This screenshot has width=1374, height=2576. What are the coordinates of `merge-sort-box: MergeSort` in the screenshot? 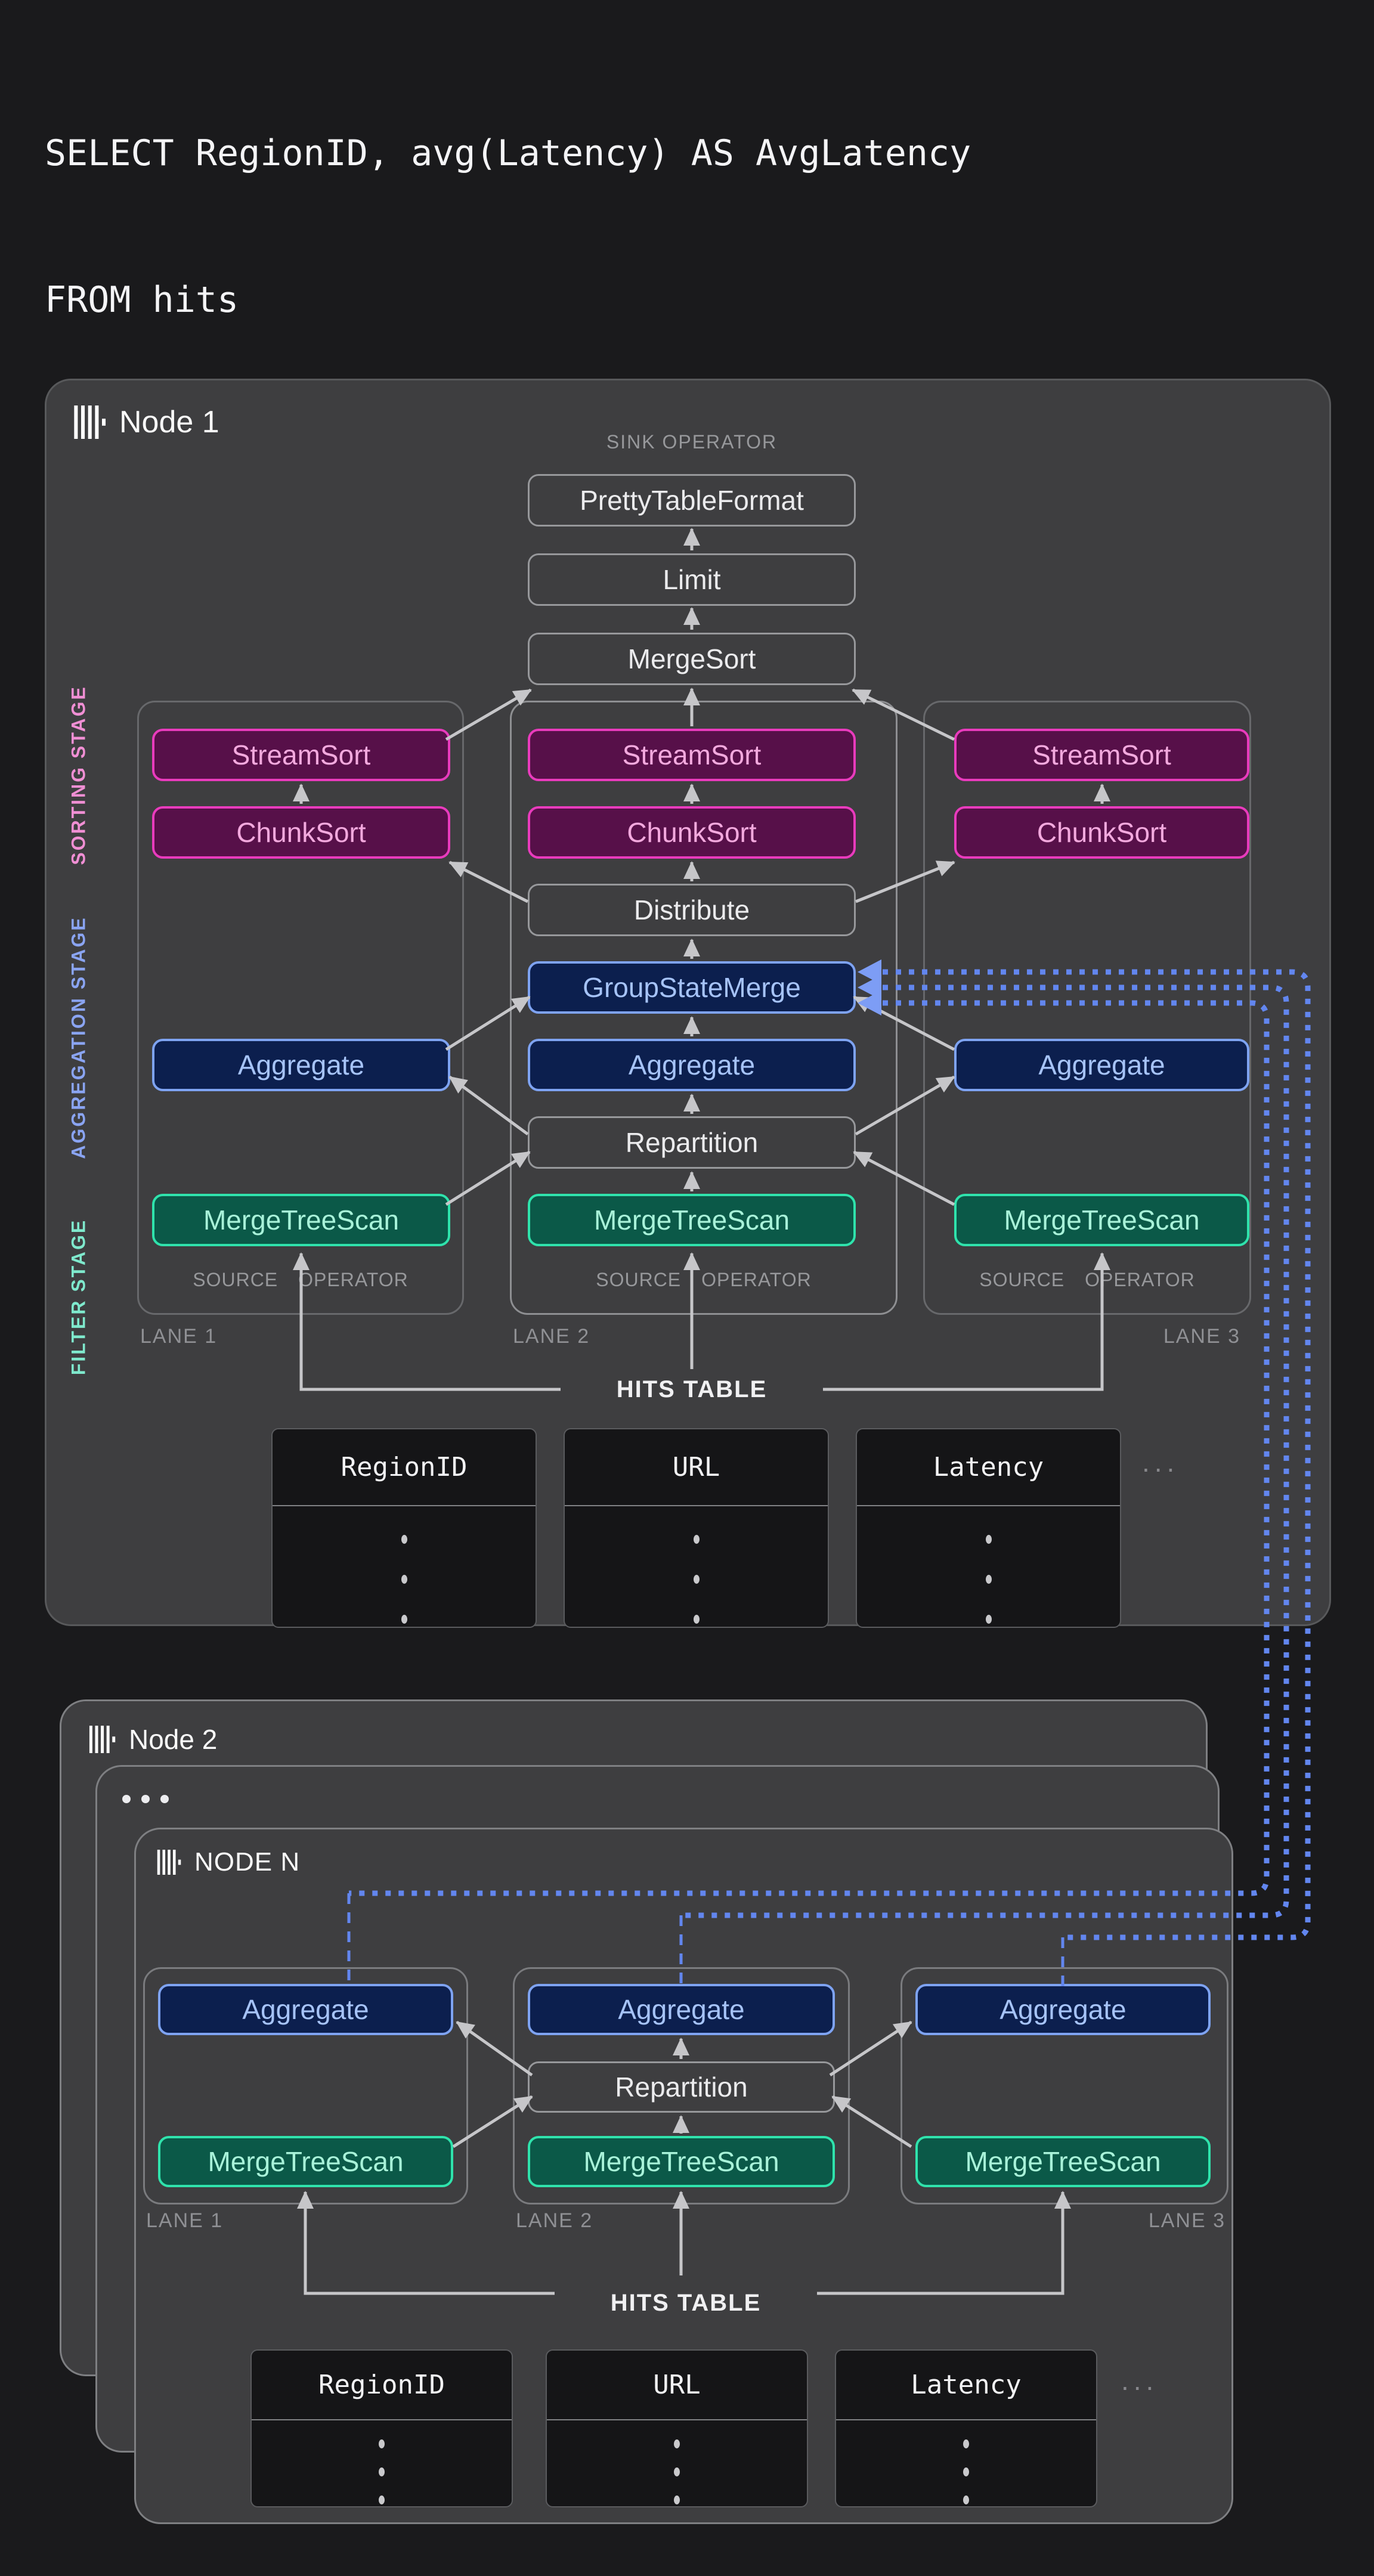 It's located at (692, 659).